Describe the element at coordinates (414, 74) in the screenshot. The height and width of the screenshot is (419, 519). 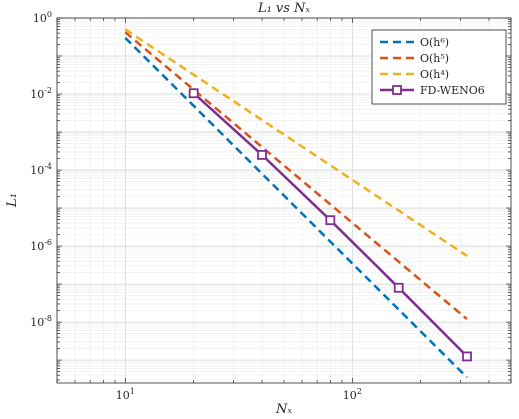
I see `legend-entry: O(h⁴)` at that location.